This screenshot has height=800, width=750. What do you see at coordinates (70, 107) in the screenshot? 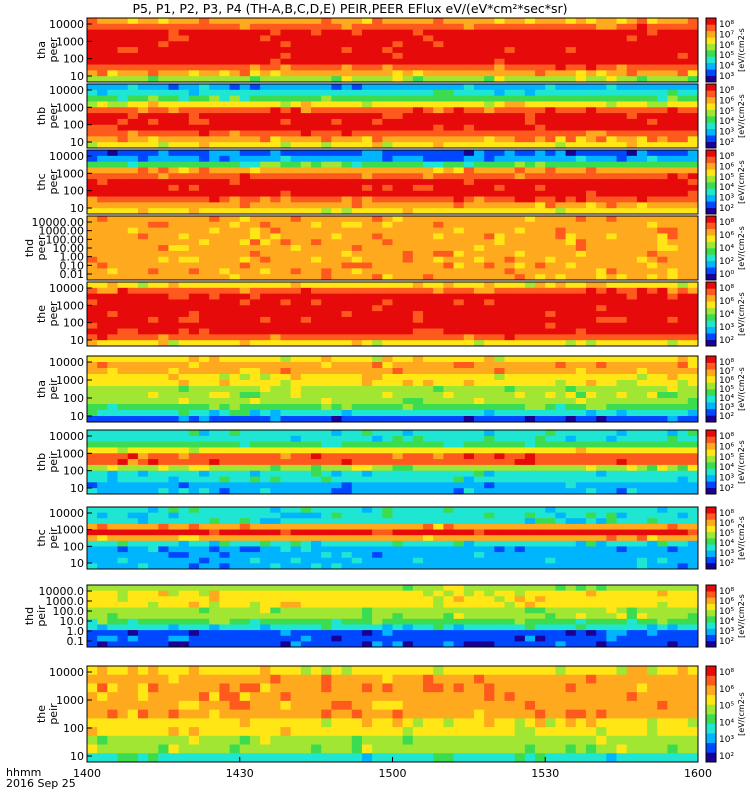
I see `y-tick-label: 1000` at bounding box center [70, 107].